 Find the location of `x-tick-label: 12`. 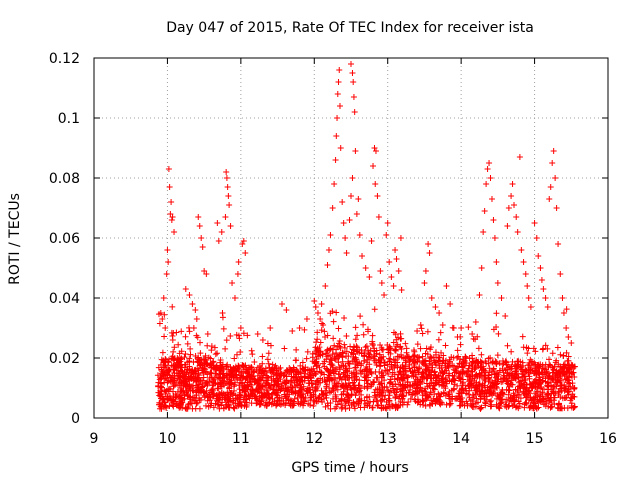

x-tick-label: 12 is located at coordinates (314, 439).